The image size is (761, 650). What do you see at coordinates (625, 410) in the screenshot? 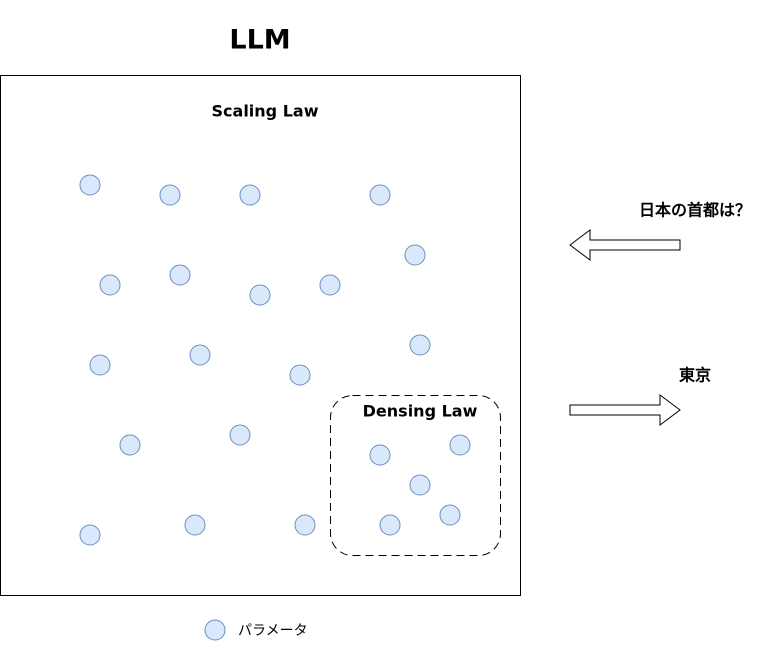
I see `output-arrow` at bounding box center [625, 410].